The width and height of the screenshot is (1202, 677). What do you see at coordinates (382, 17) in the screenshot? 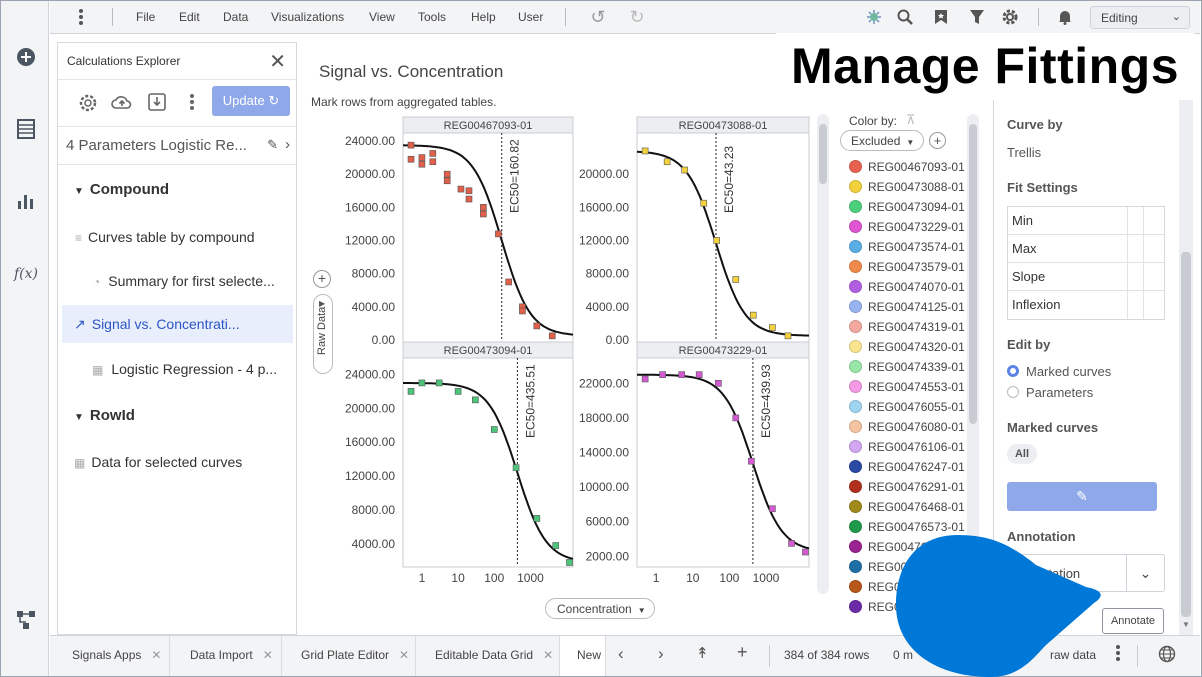
I see `menu-view: View` at bounding box center [382, 17].